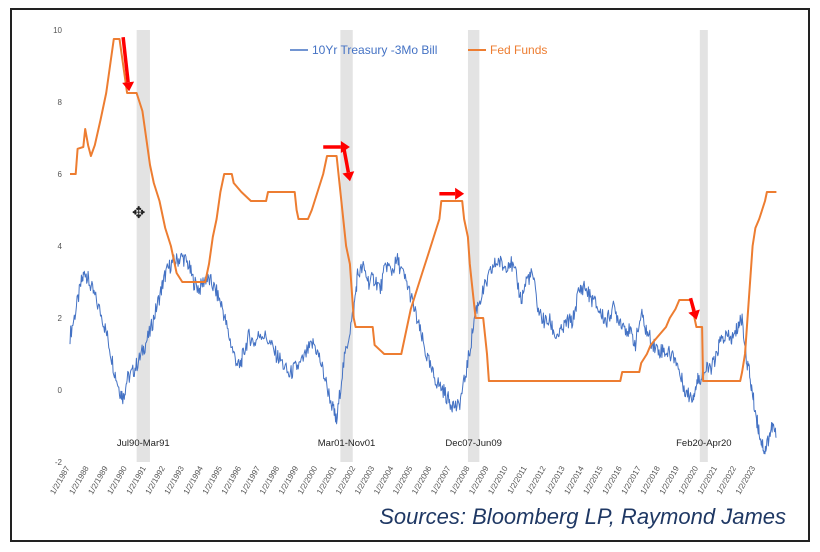  Describe the element at coordinates (59, 462) in the screenshot. I see `y-tick-label: -2` at that location.